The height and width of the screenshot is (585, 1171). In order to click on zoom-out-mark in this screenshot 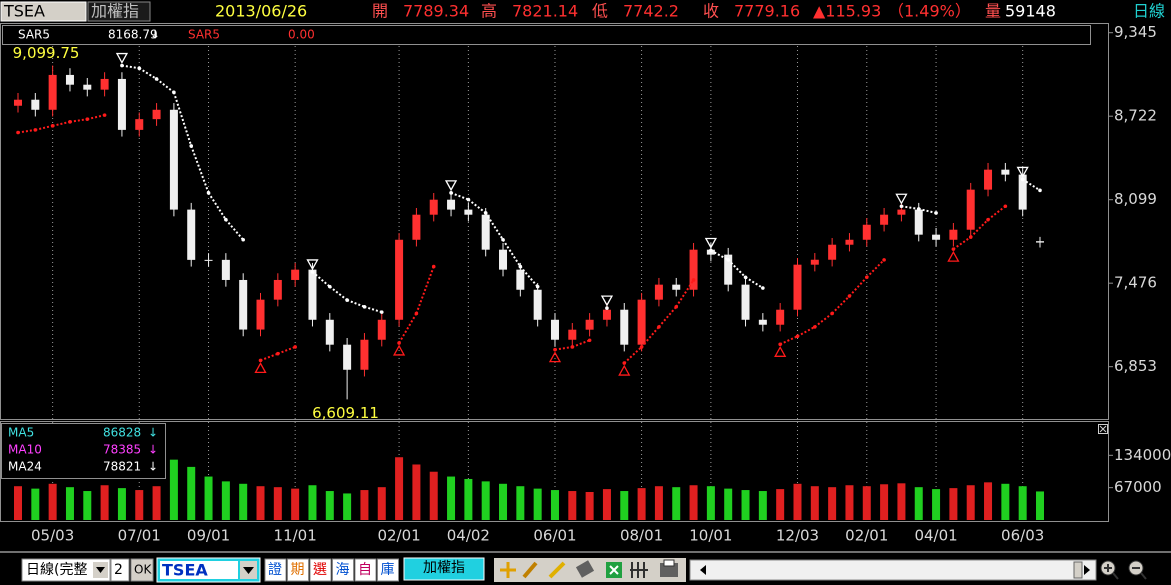, I will do `click(1139, 573)`.